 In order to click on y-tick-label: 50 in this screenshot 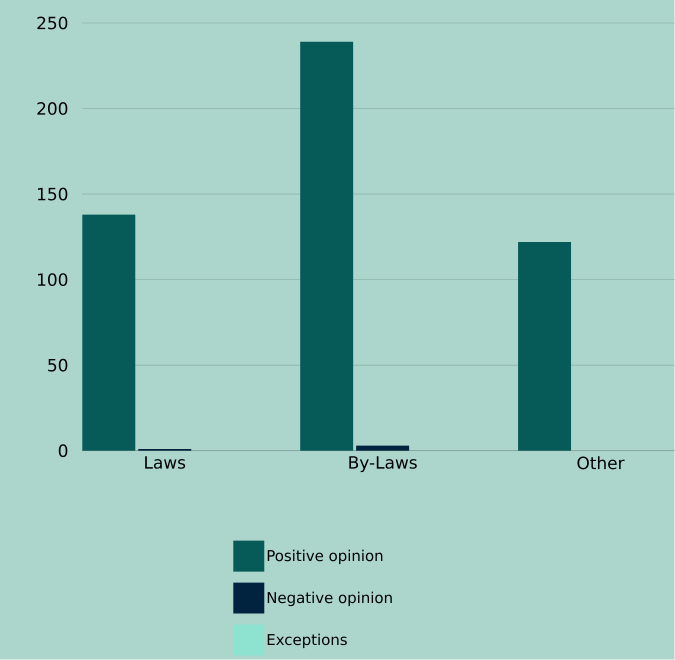, I will do `click(58, 365)`.